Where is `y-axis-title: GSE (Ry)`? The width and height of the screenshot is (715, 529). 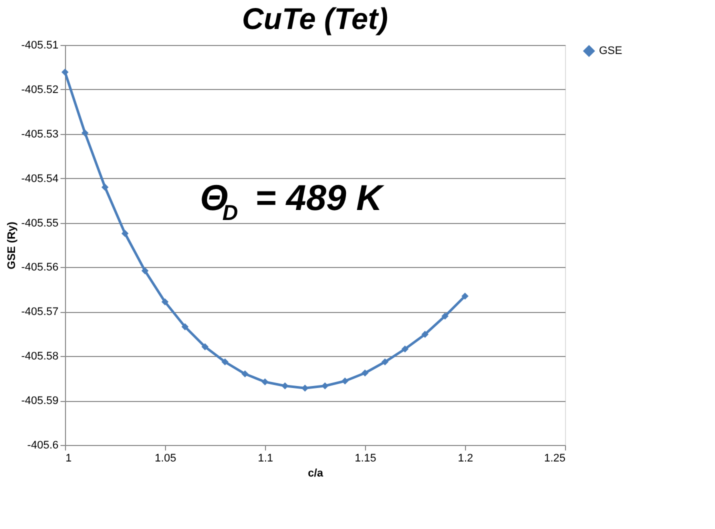
y-axis-title: GSE (Ry) is located at coordinates (12, 245).